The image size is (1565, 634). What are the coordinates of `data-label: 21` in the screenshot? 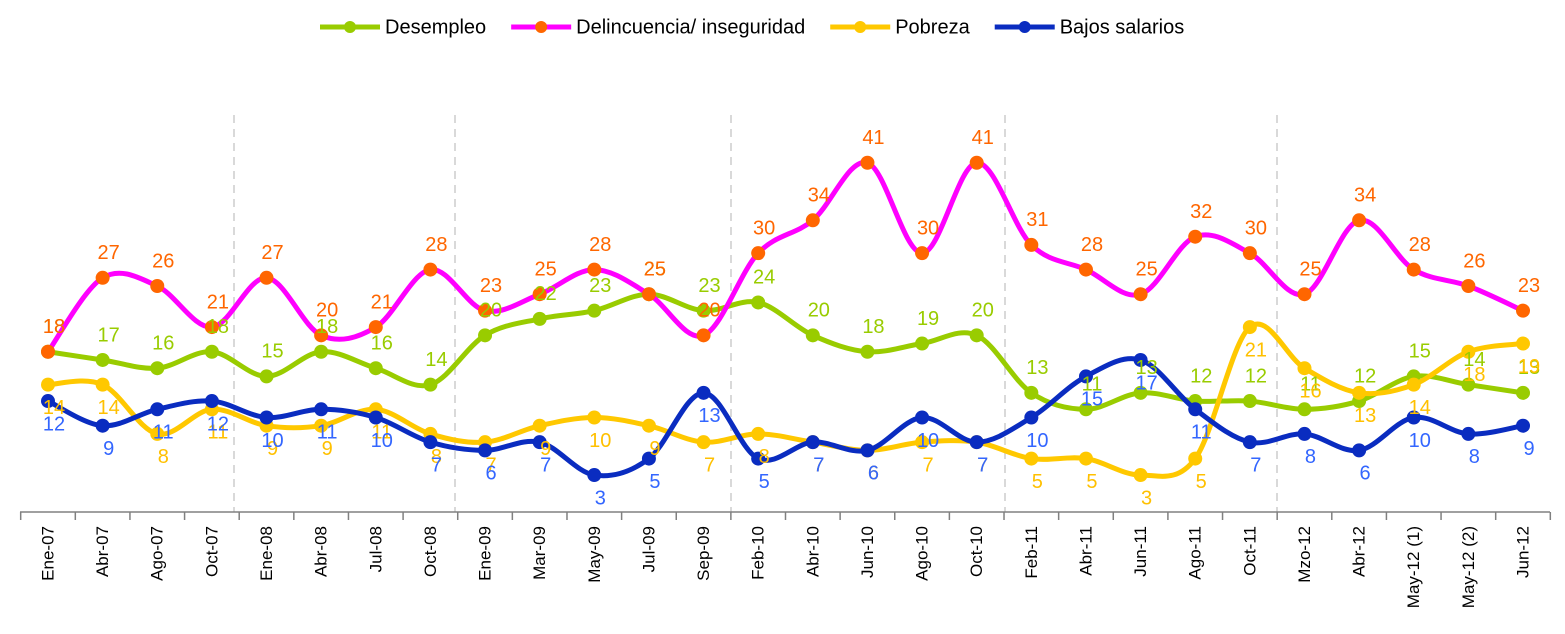 It's located at (218, 302).